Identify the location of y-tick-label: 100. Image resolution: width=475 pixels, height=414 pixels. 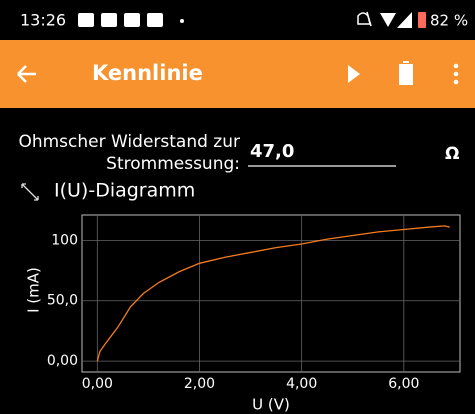
(64, 240).